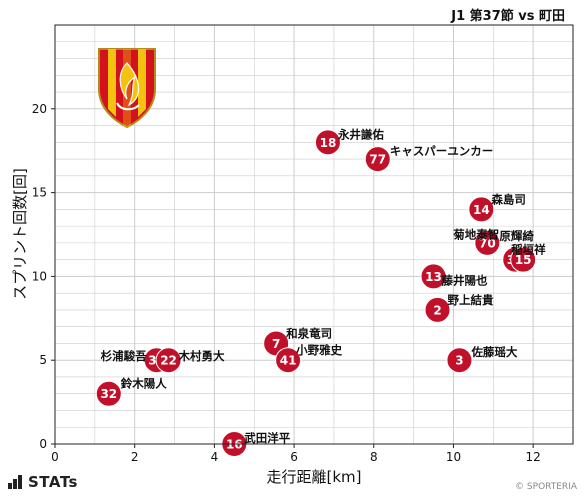  What do you see at coordinates (55, 457) in the screenshot?
I see `x-tick-label: 0` at bounding box center [55, 457].